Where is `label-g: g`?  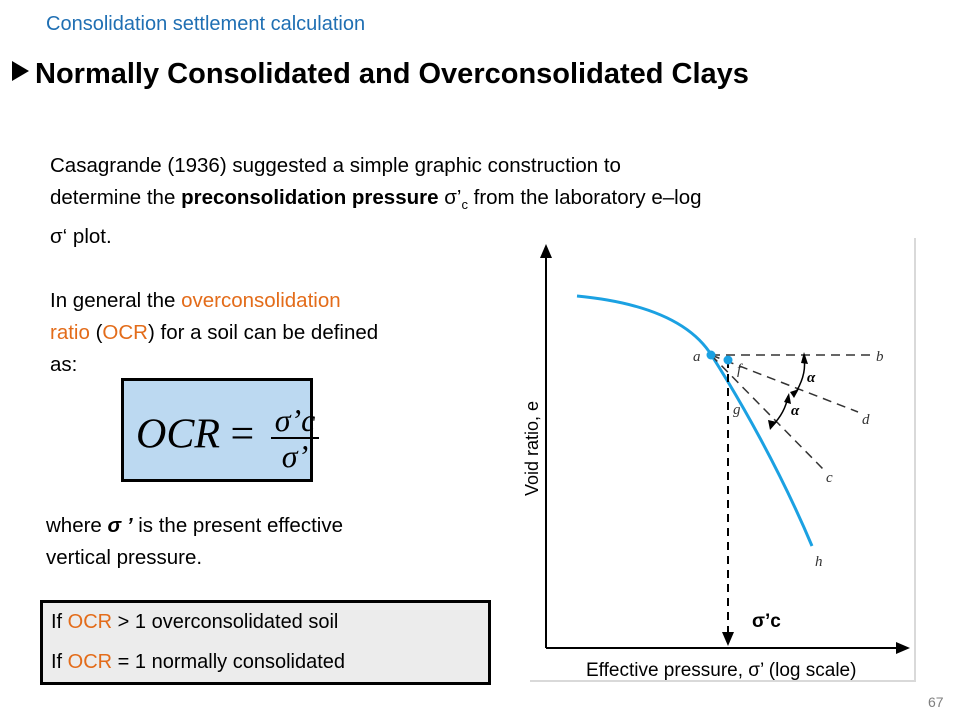
label-g: g is located at coordinates (737, 410).